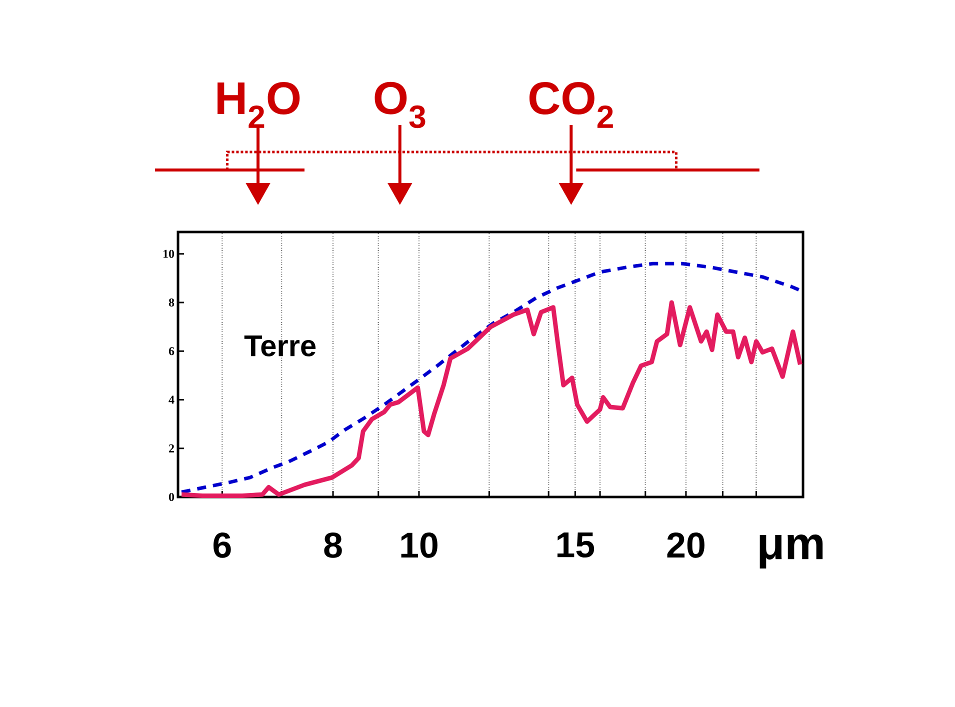 The image size is (955, 707). I want to click on text: CO$_{2}$, so click(571, 105).